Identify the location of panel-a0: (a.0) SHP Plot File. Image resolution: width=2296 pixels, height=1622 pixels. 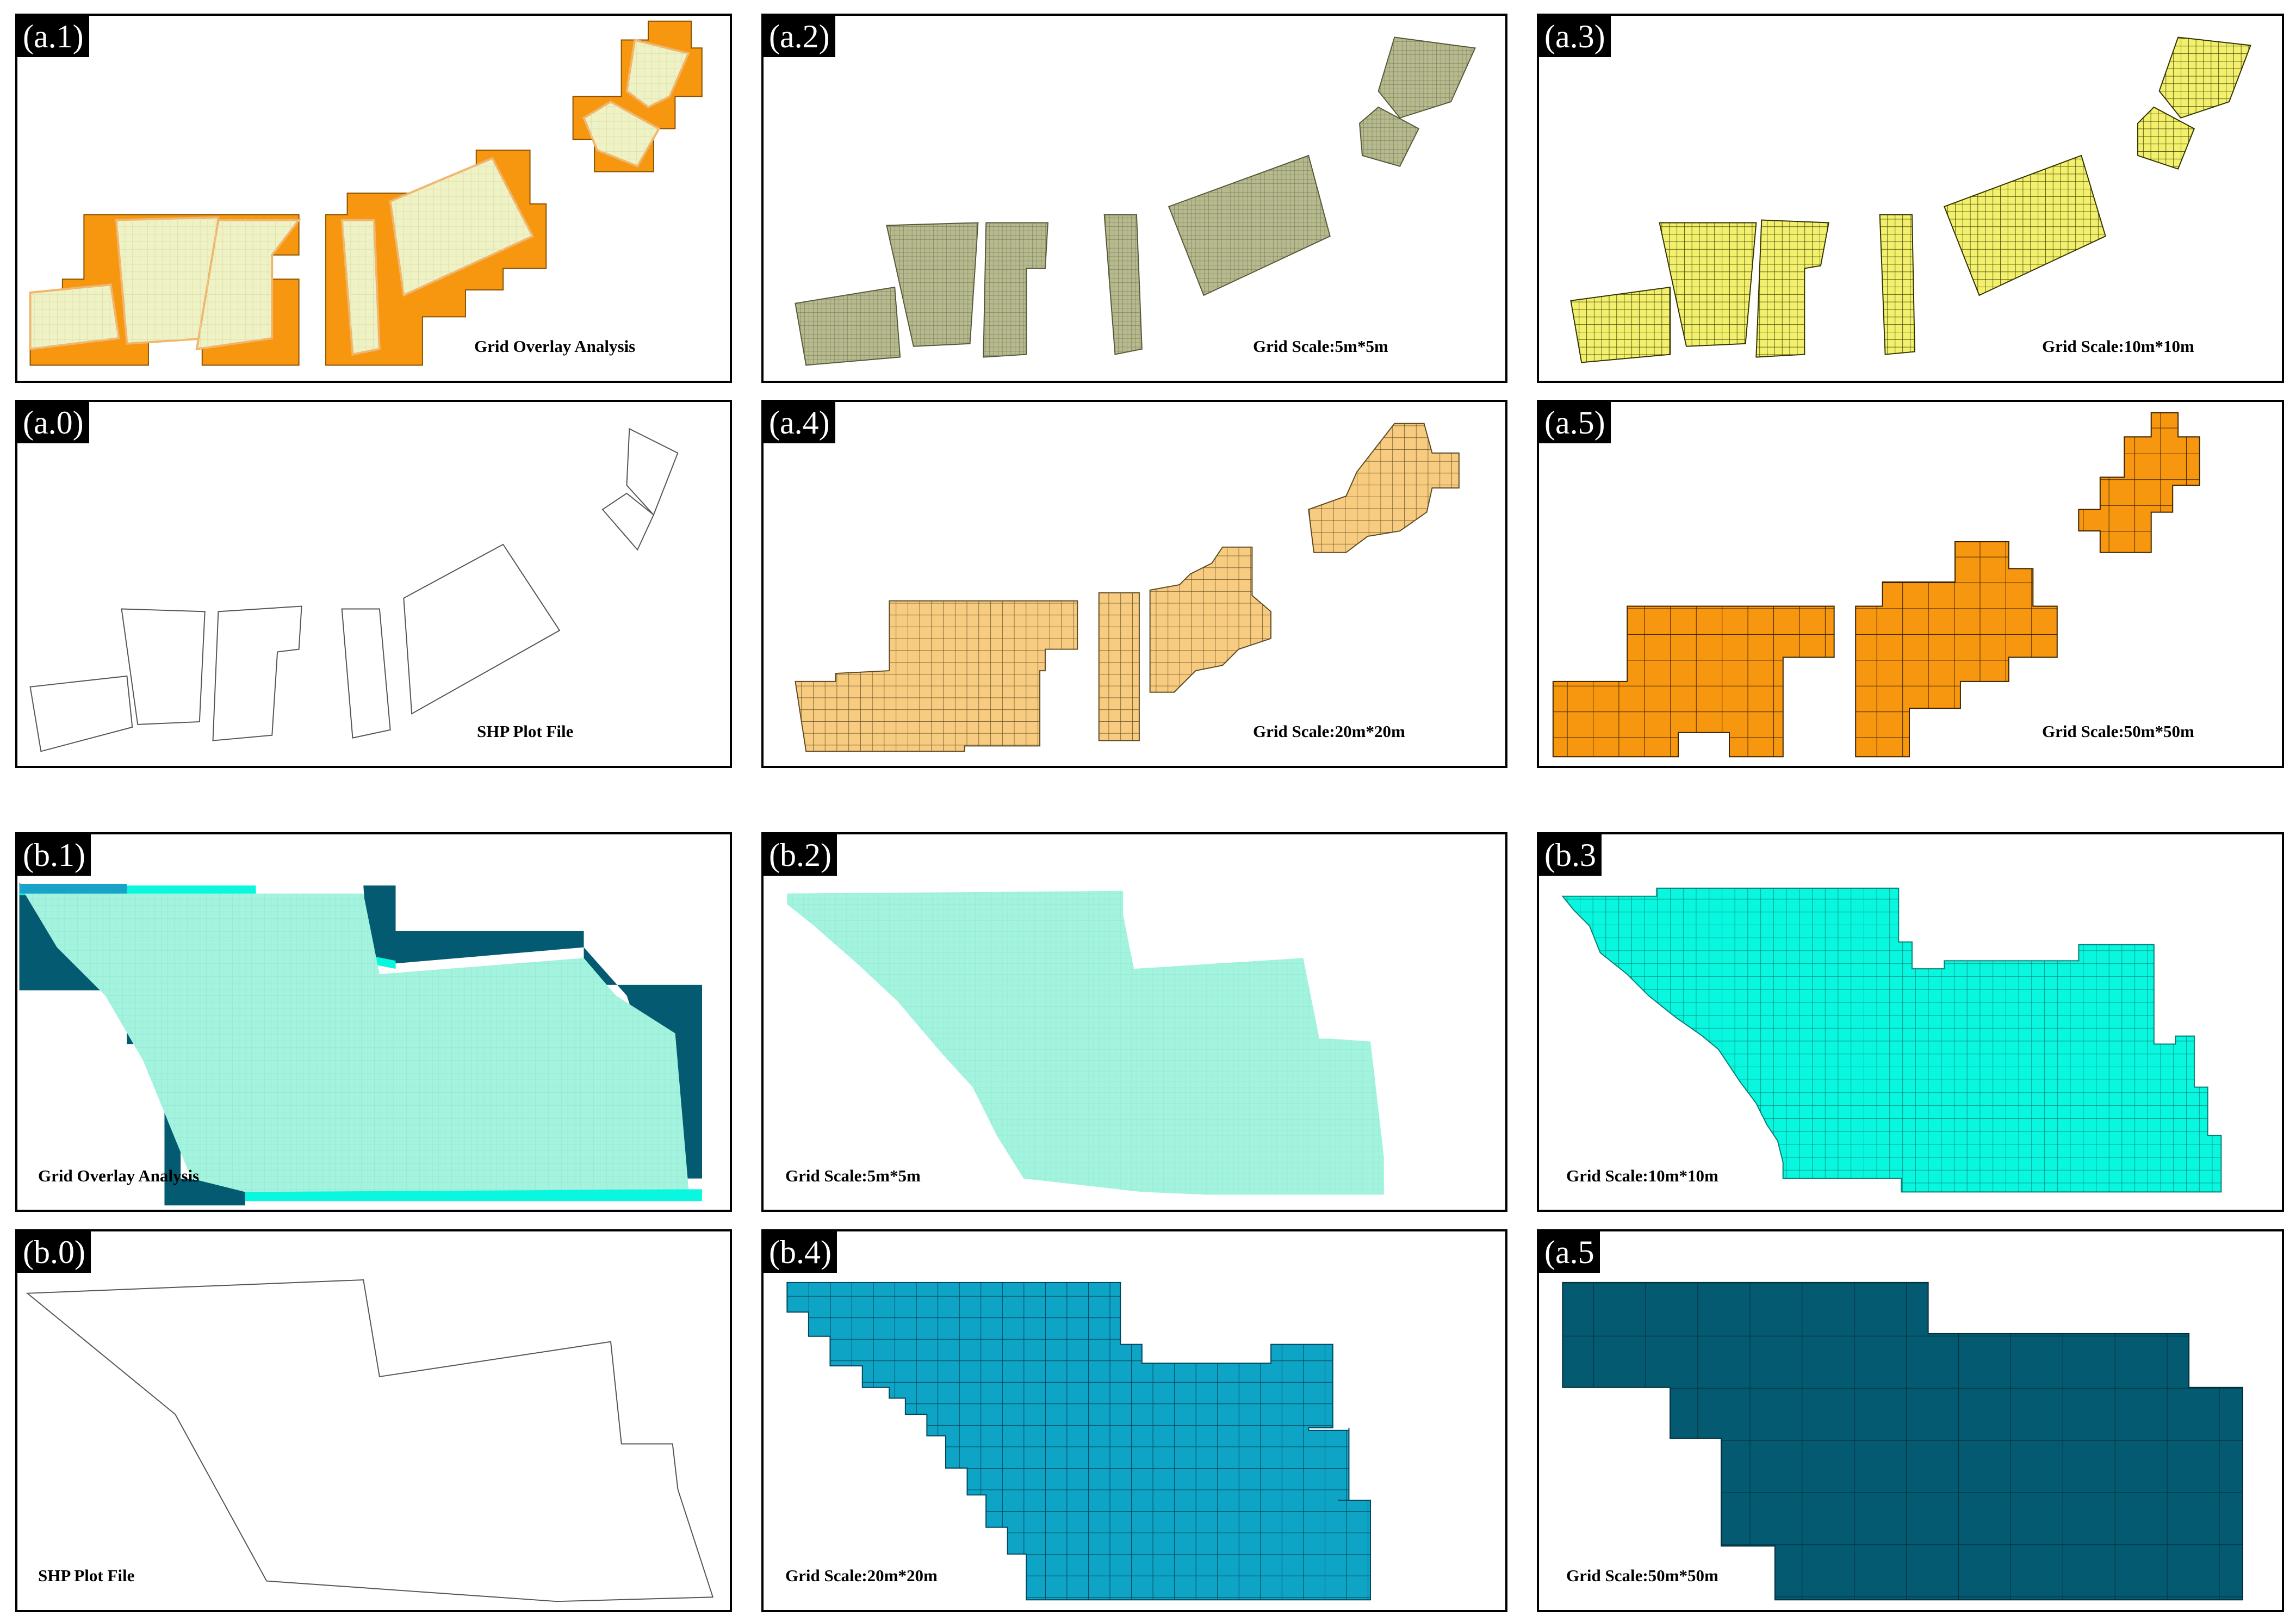
(373, 584).